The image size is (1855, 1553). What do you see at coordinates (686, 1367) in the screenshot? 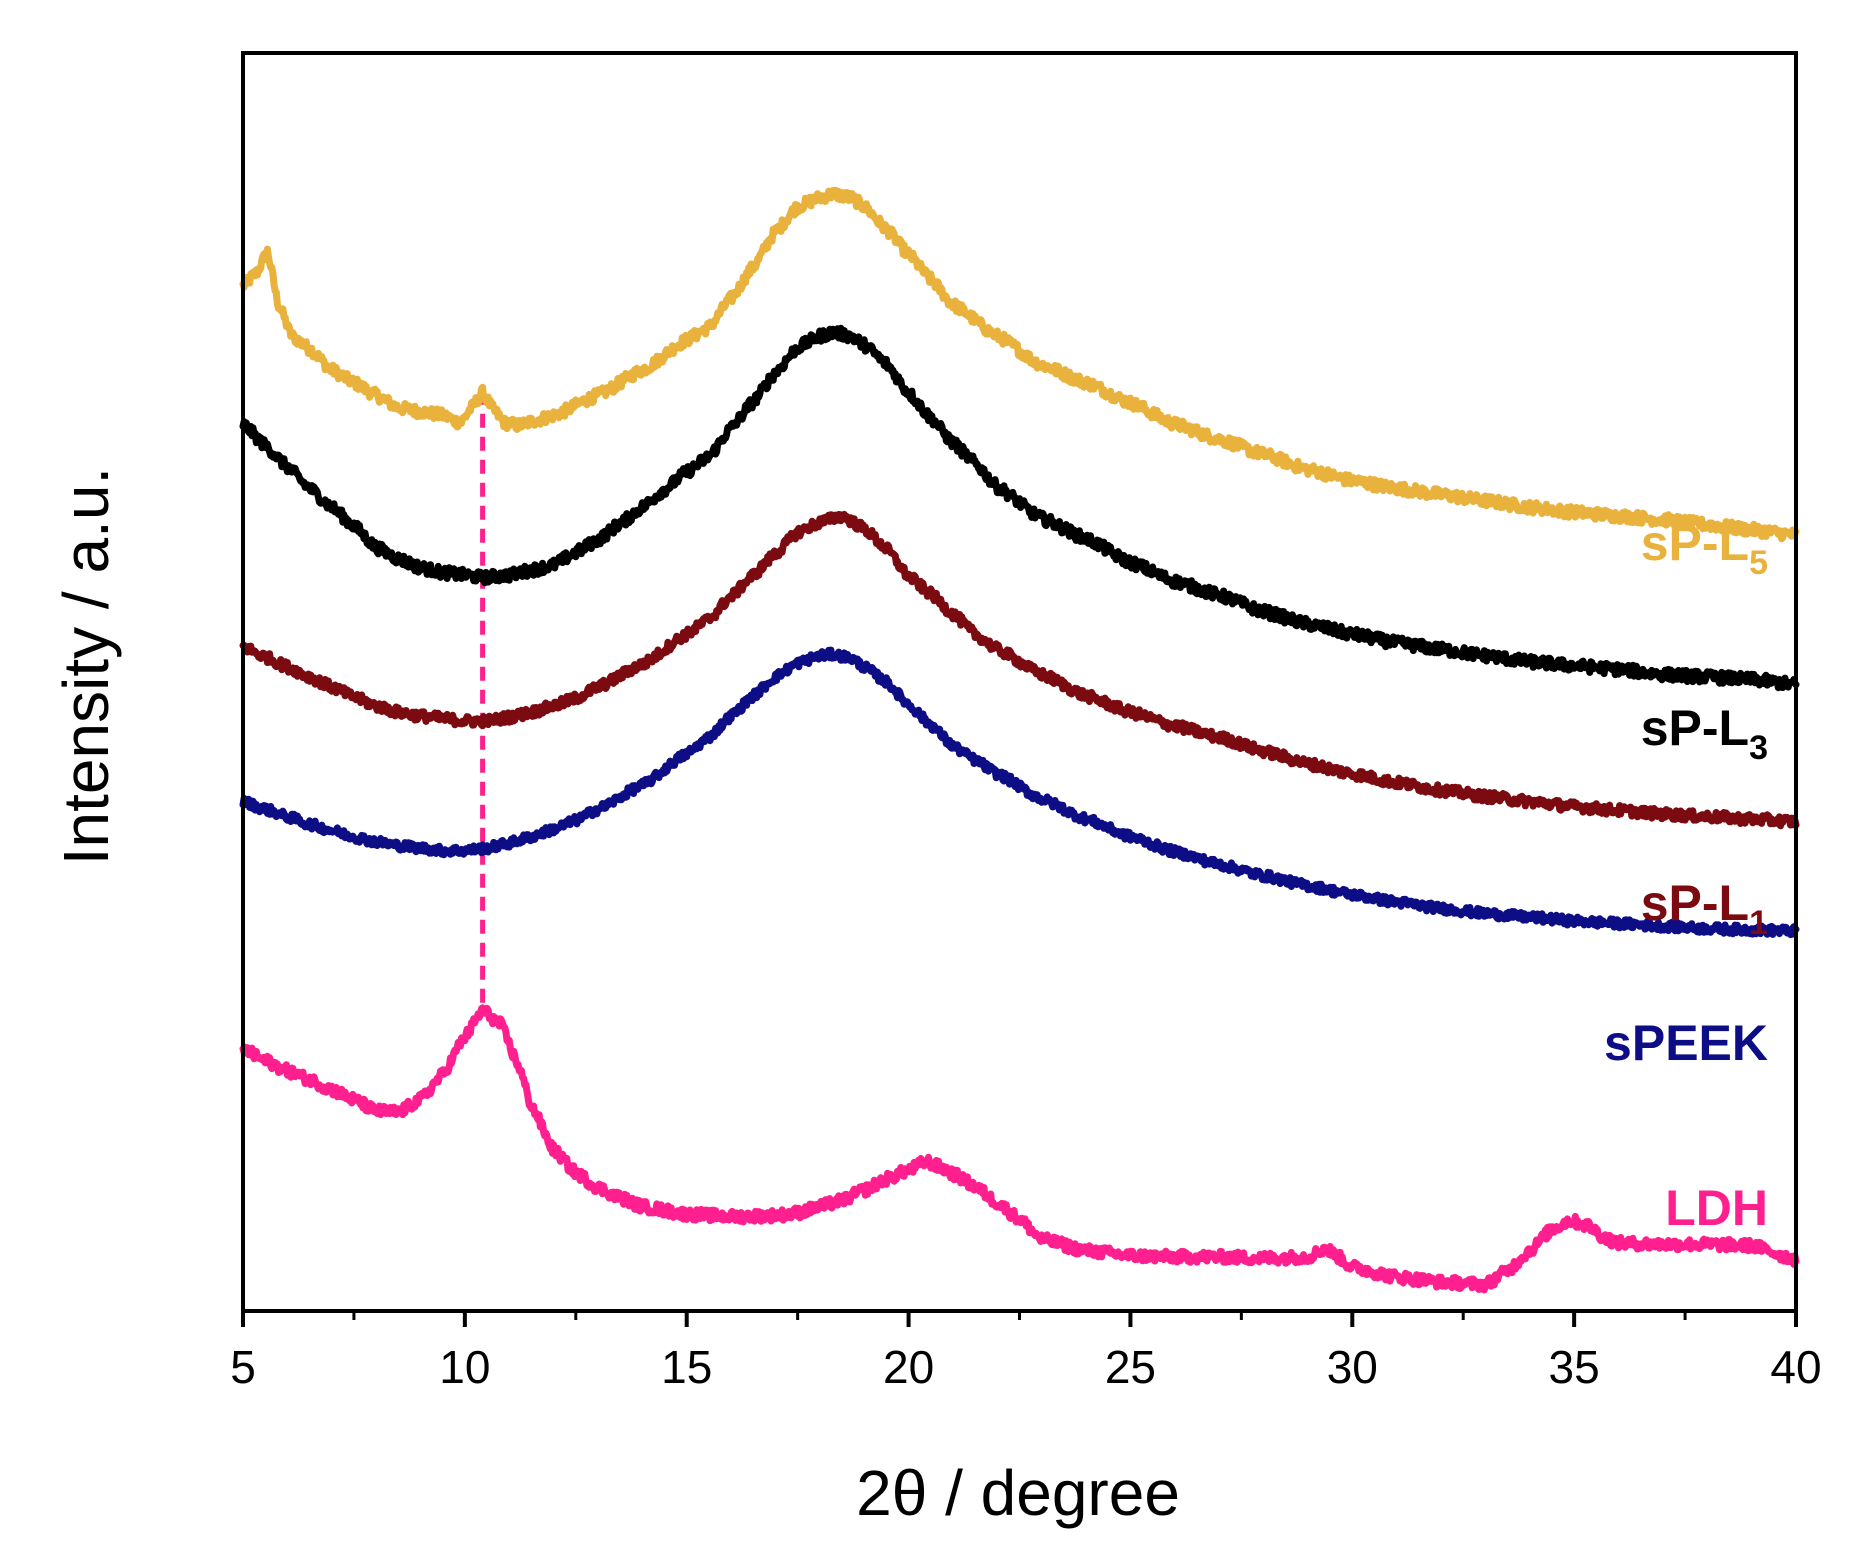
I see `x-tick-label: 15` at bounding box center [686, 1367].